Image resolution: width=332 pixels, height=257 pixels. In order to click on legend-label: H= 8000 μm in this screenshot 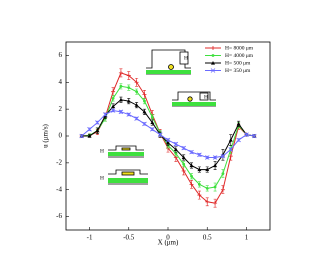, I will do `click(239, 48)`.